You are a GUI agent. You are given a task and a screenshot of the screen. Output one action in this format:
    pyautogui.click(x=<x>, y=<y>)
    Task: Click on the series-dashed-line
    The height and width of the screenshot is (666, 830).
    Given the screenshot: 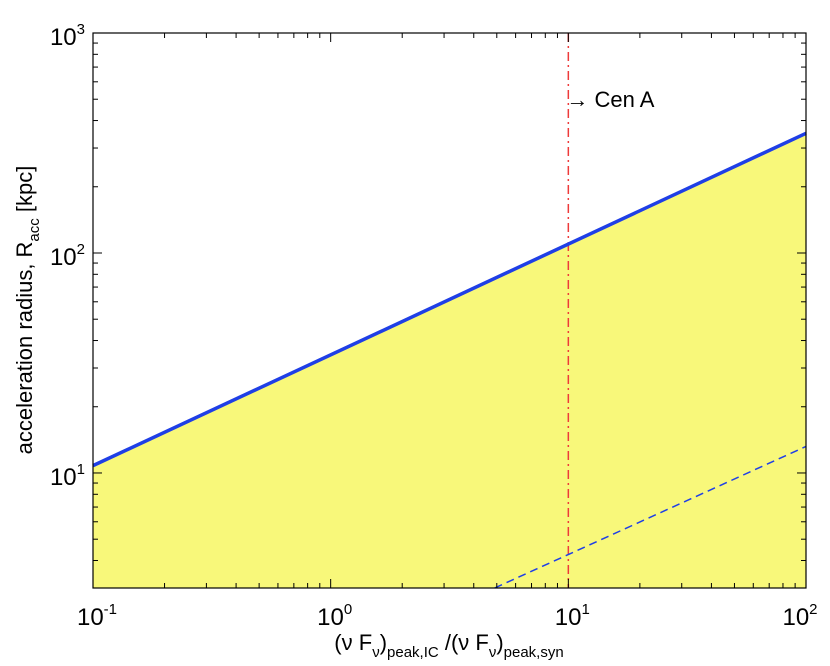 What is the action you would take?
    pyautogui.click(x=650, y=517)
    